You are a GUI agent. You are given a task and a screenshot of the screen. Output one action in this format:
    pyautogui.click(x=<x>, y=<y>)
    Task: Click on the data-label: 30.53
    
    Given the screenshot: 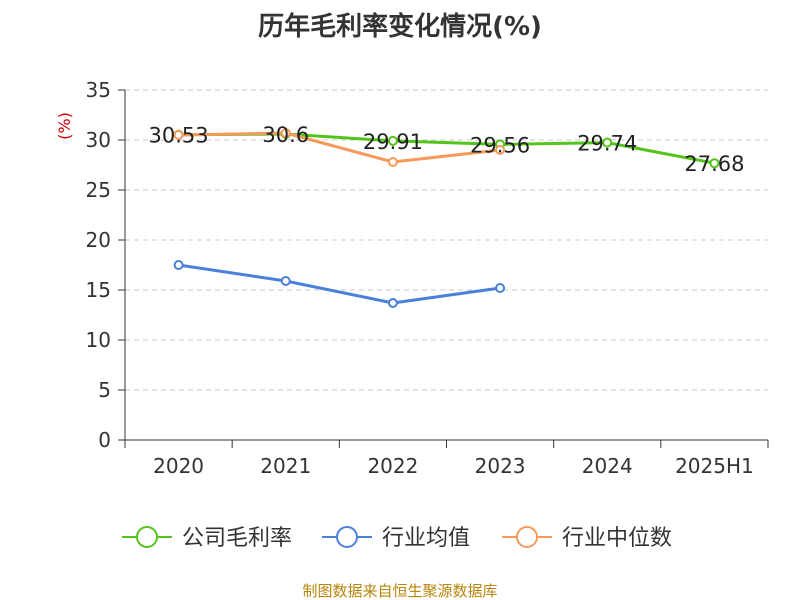 What is the action you would take?
    pyautogui.click(x=179, y=136)
    